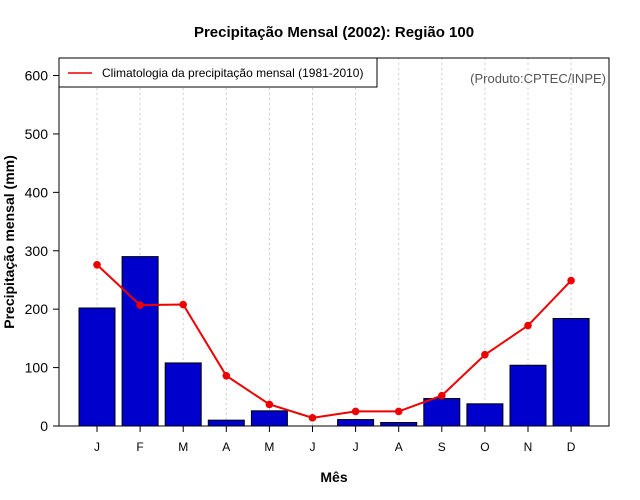 The height and width of the screenshot is (500, 640). What do you see at coordinates (37, 251) in the screenshot?
I see `y-tick-label: 300` at bounding box center [37, 251].